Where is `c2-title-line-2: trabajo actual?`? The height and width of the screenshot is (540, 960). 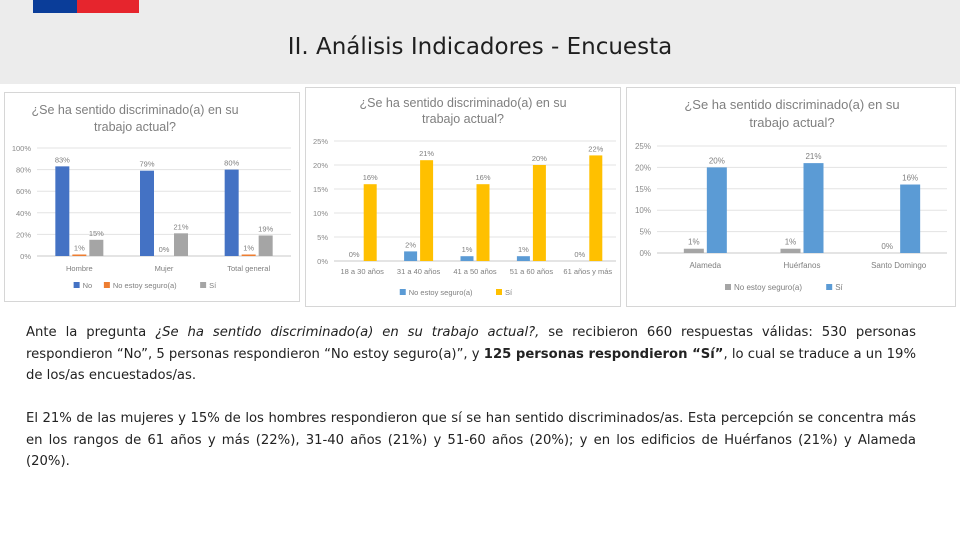 c2-title-line-2: trabajo actual? is located at coordinates (463, 119).